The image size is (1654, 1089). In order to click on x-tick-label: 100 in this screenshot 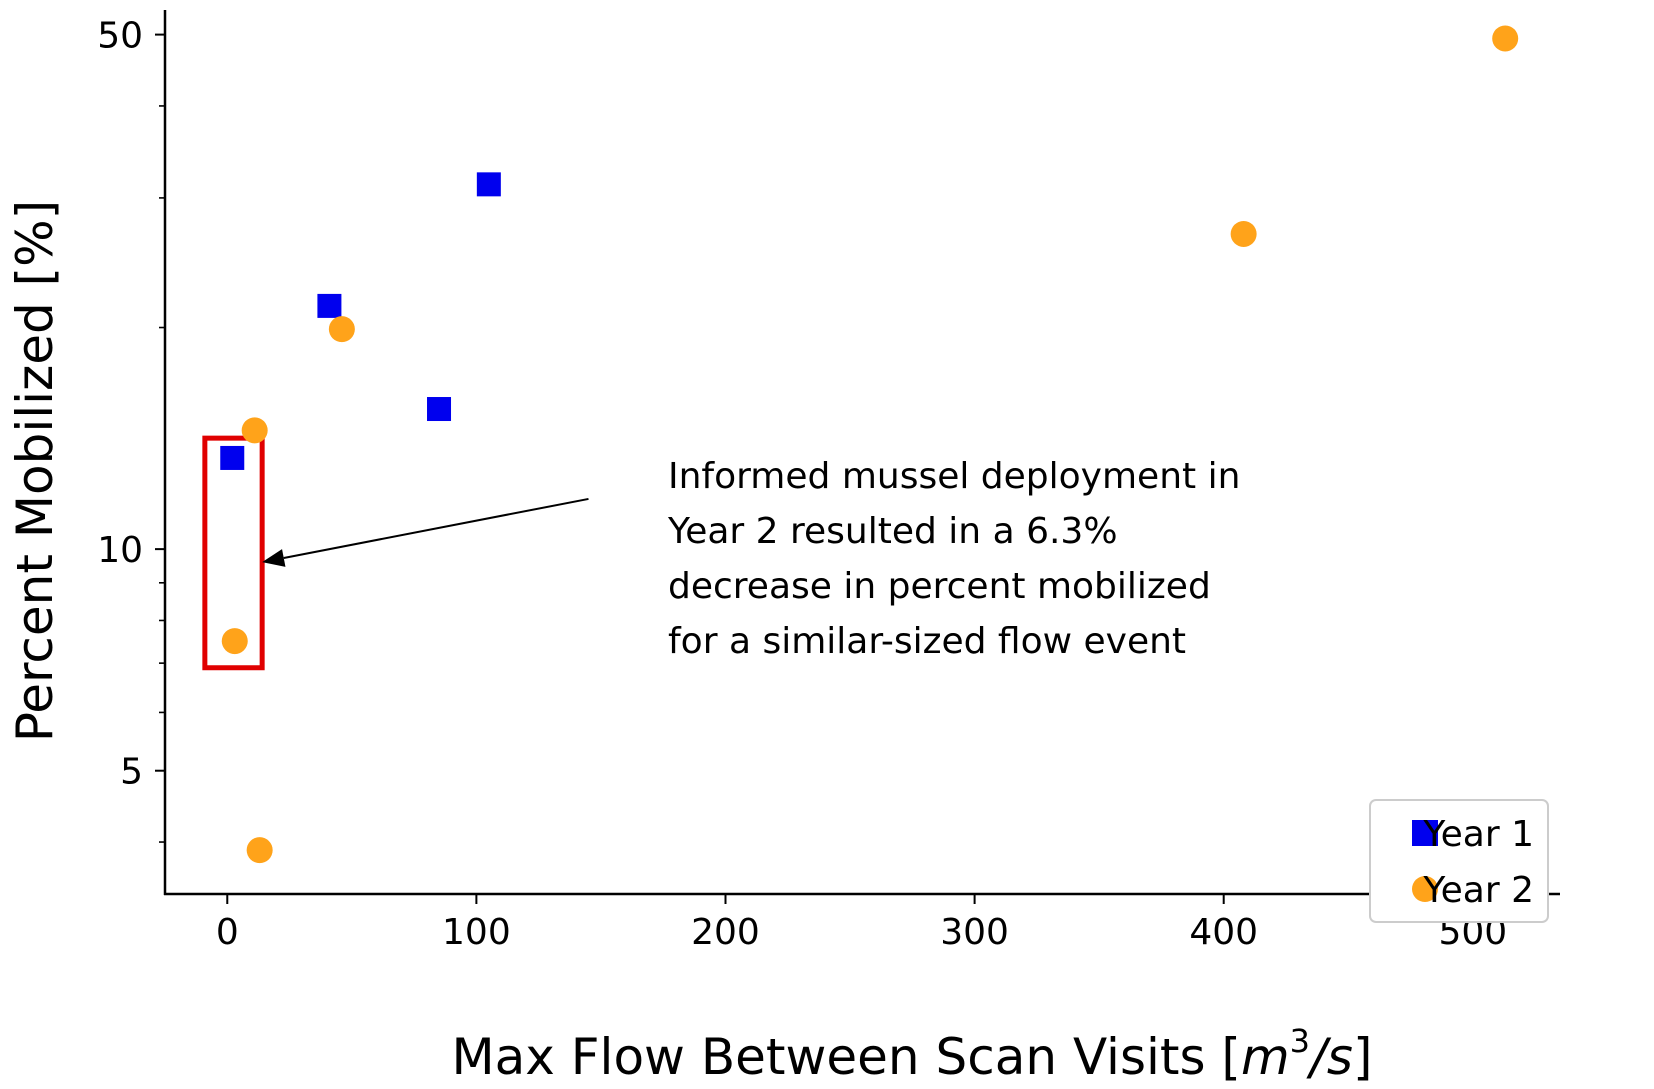, I will do `click(476, 932)`.